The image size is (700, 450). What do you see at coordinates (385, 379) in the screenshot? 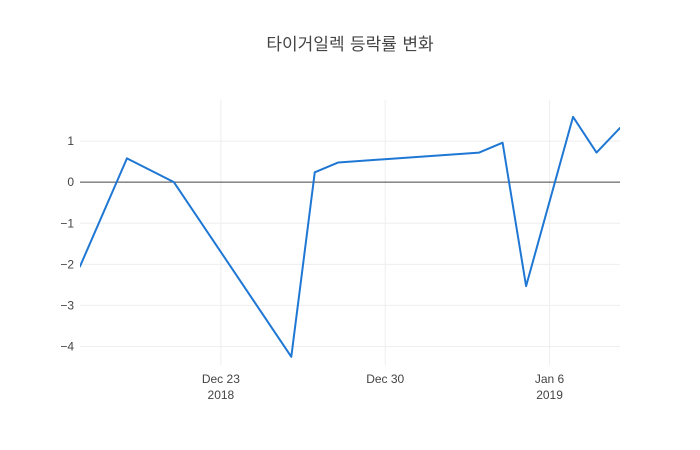
I see `x-tick-label: Dec 30` at bounding box center [385, 379].